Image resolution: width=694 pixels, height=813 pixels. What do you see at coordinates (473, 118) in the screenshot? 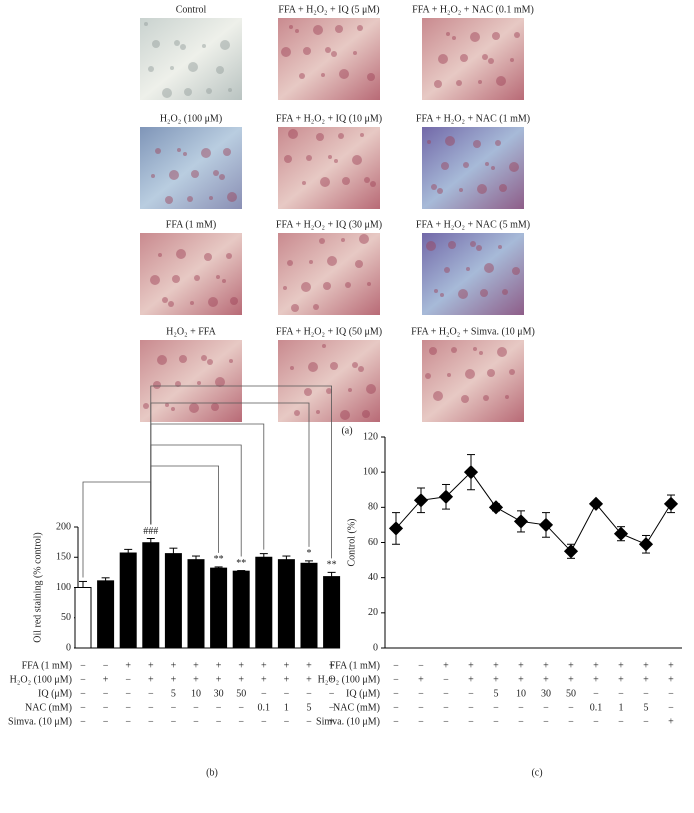
I see `image-label: FFA + H₂O₂ + NAC (1 mM)` at bounding box center [473, 118].